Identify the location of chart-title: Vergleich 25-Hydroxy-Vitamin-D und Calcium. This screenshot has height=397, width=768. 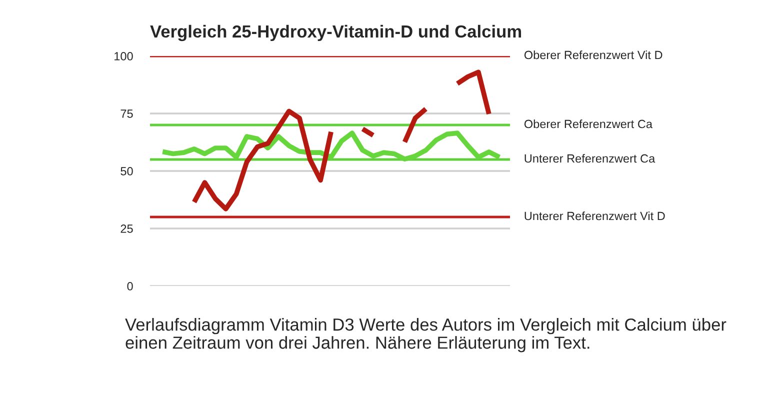
(336, 33).